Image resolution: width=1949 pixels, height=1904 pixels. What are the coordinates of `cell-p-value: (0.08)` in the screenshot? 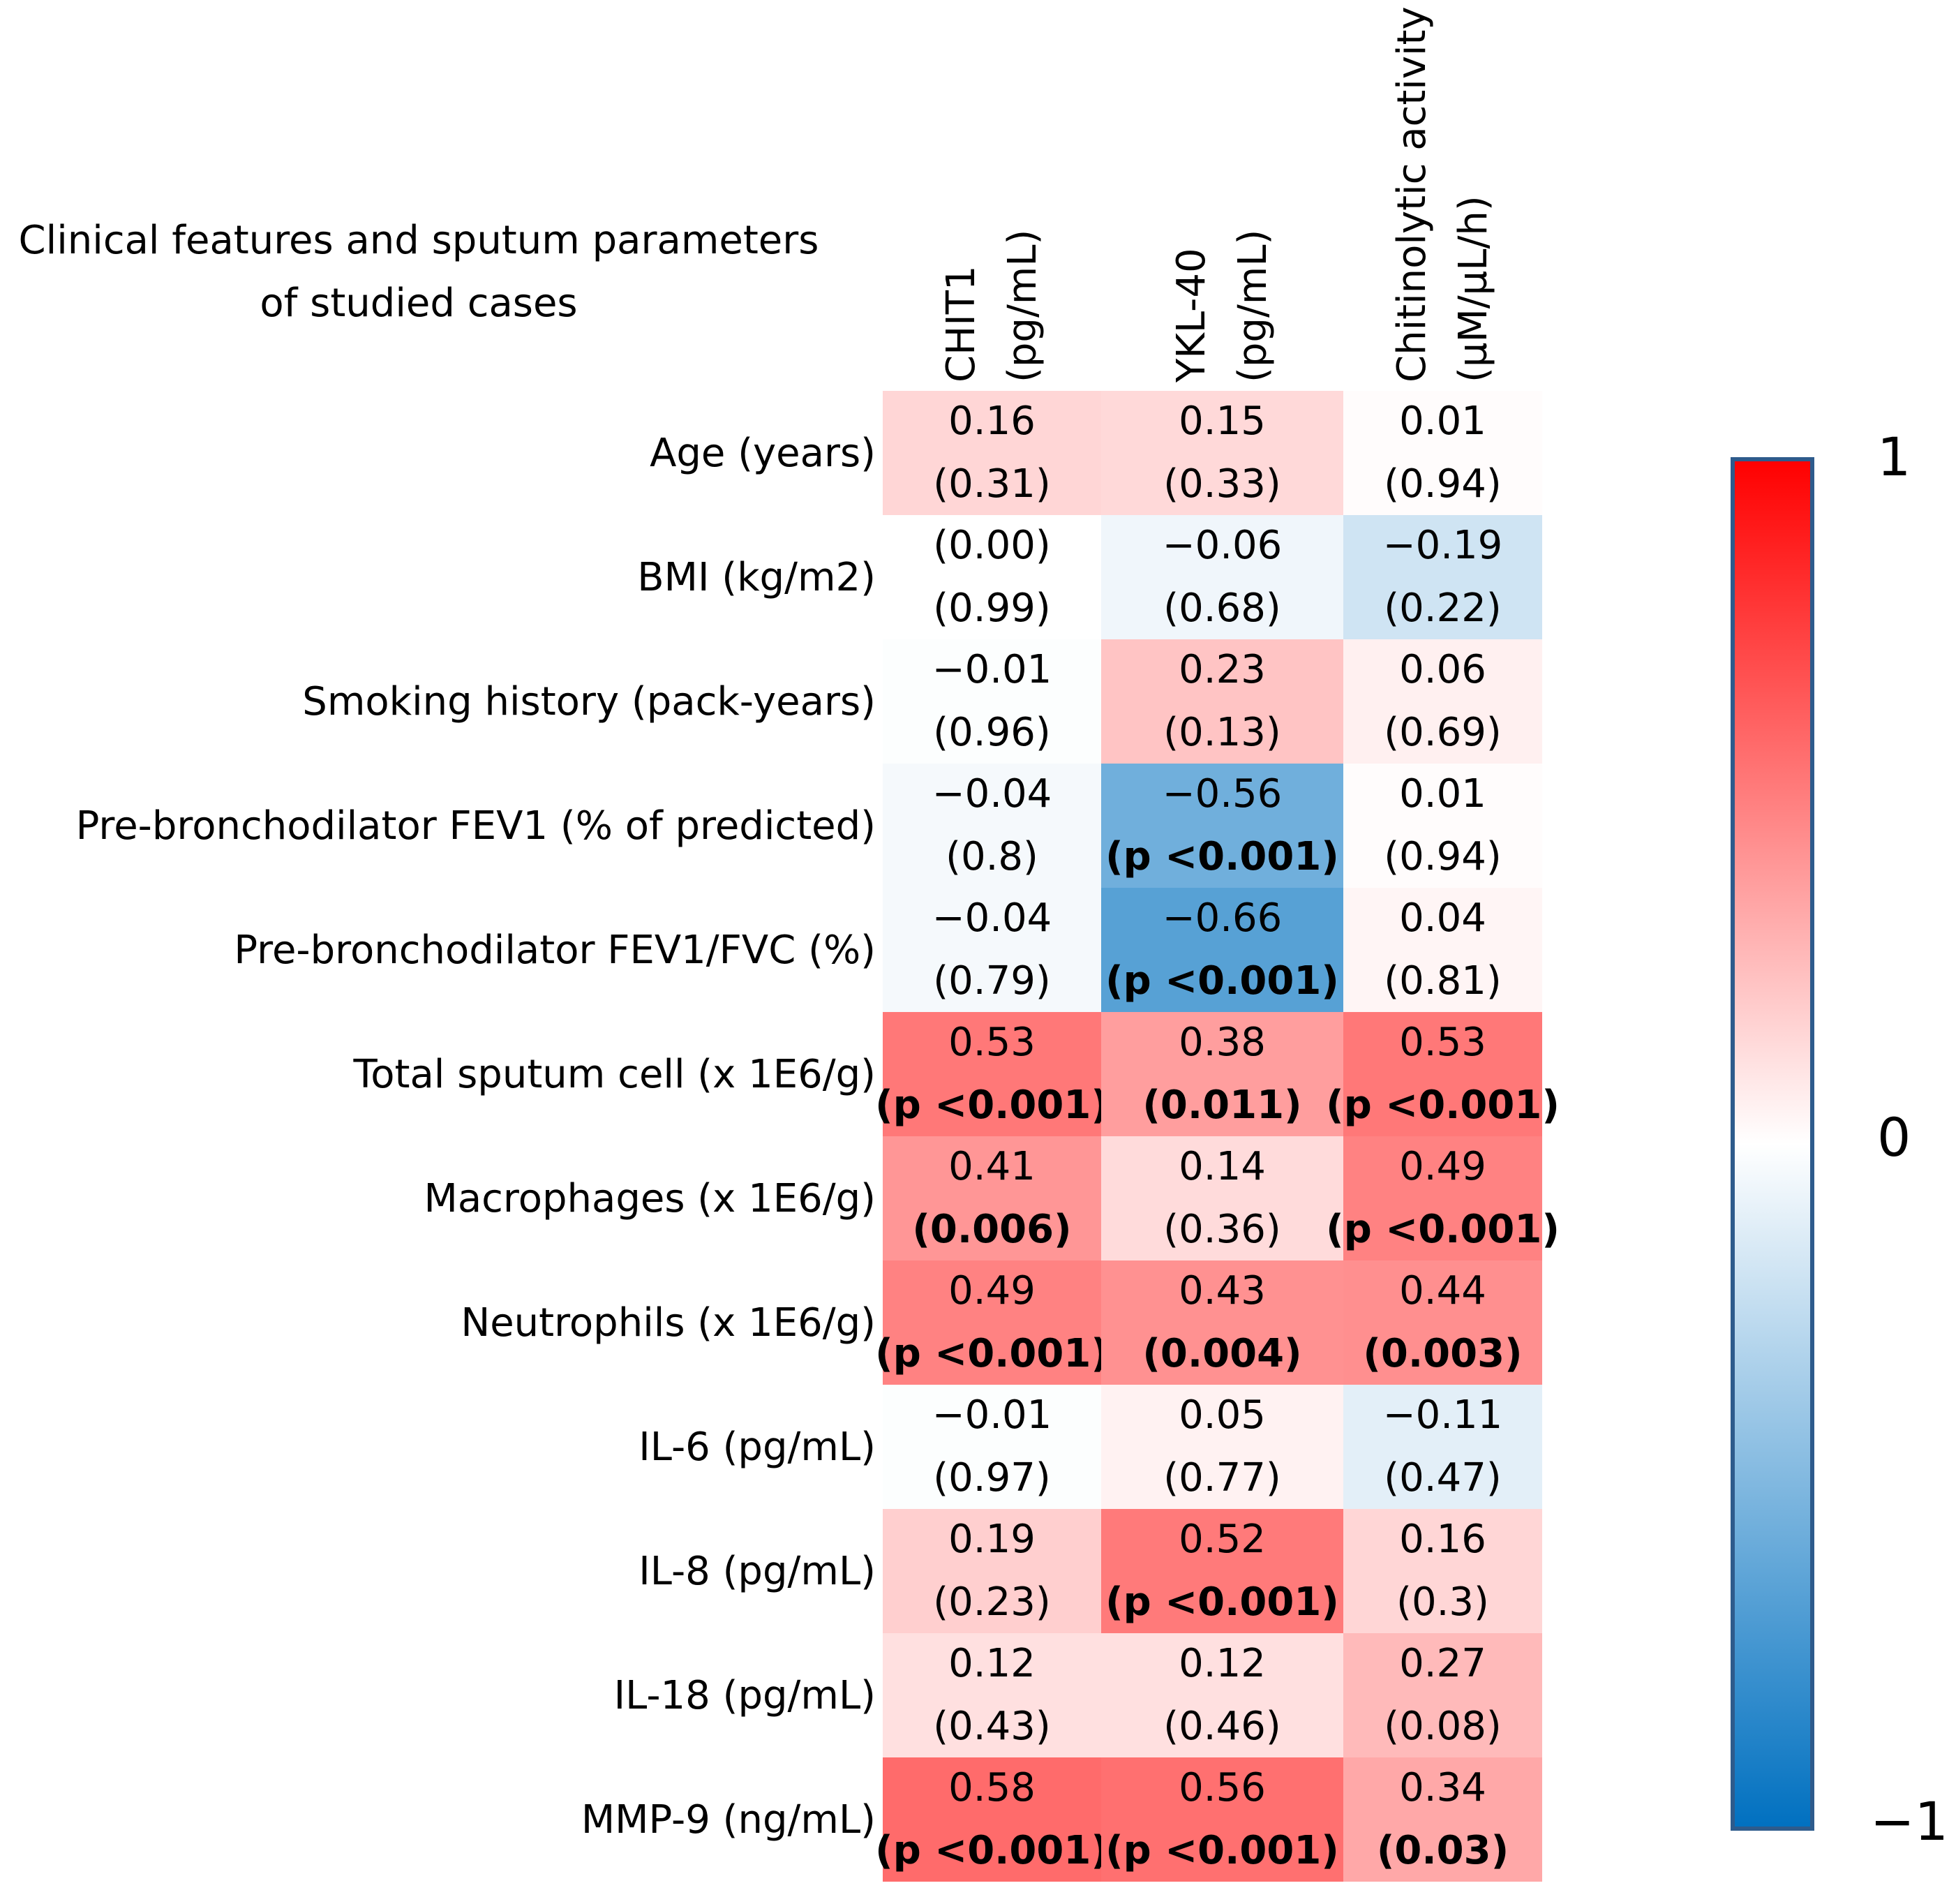 It's located at (1443, 1727).